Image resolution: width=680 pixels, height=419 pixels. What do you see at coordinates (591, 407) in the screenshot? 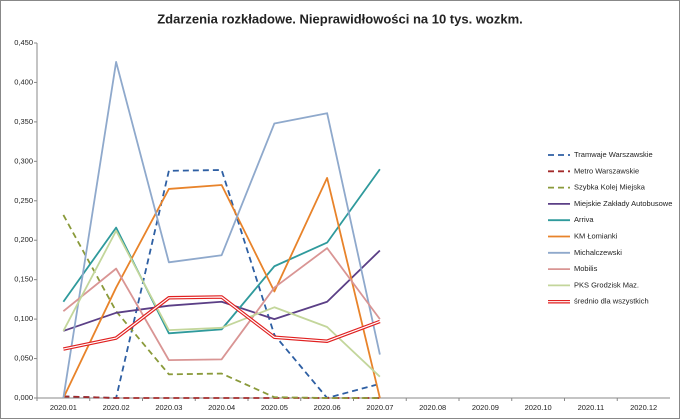
I see `x-tick-label: 2020.11` at bounding box center [591, 407].